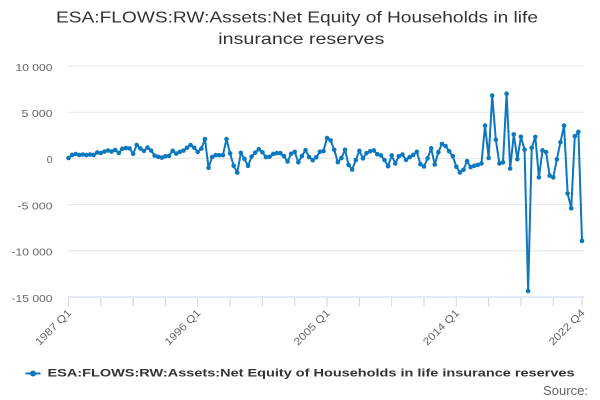 This screenshot has height=400, width=600. I want to click on svg-text: Source:, so click(565, 390).